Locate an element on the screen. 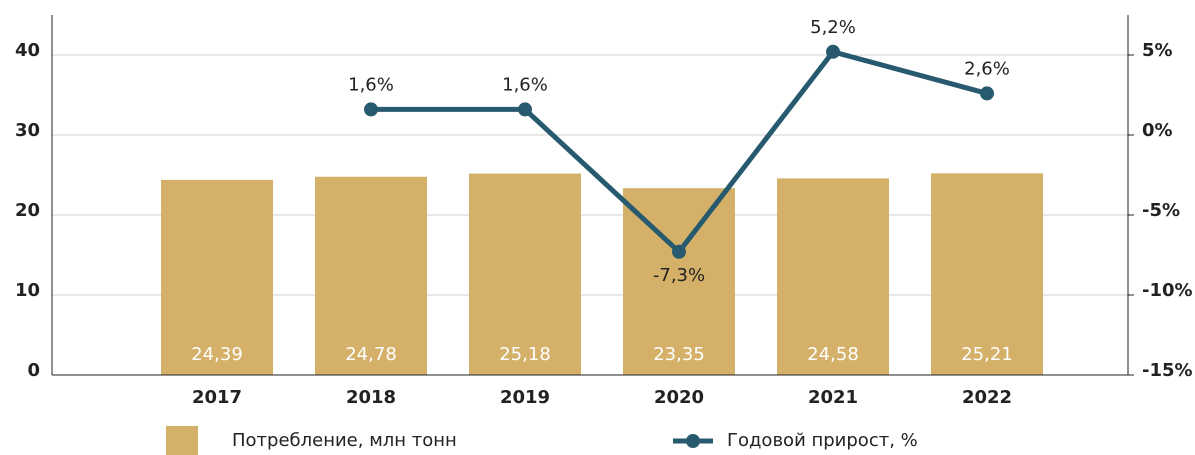 This screenshot has width=1195, height=455. bar-value-label: 25,18 is located at coordinates (525, 354).